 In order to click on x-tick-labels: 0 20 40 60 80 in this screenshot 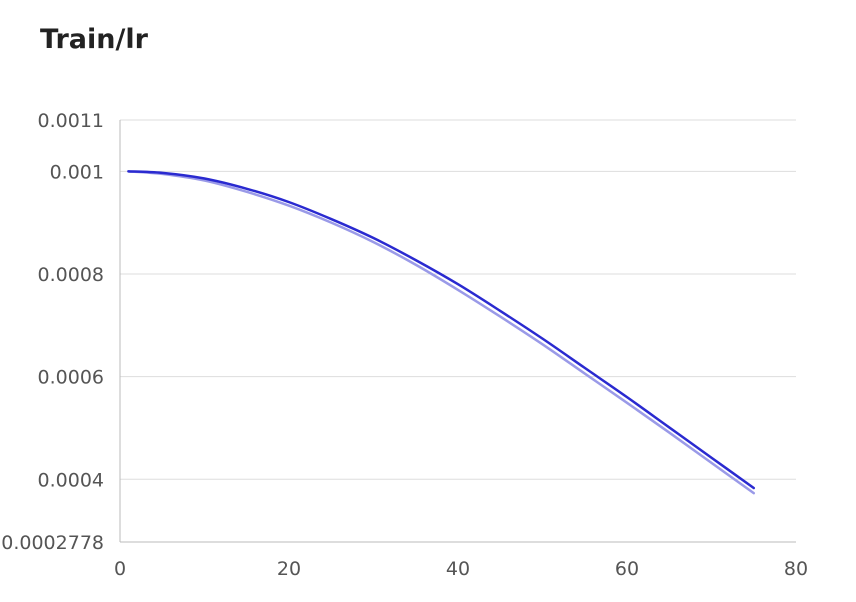, I will do `click(461, 569)`.